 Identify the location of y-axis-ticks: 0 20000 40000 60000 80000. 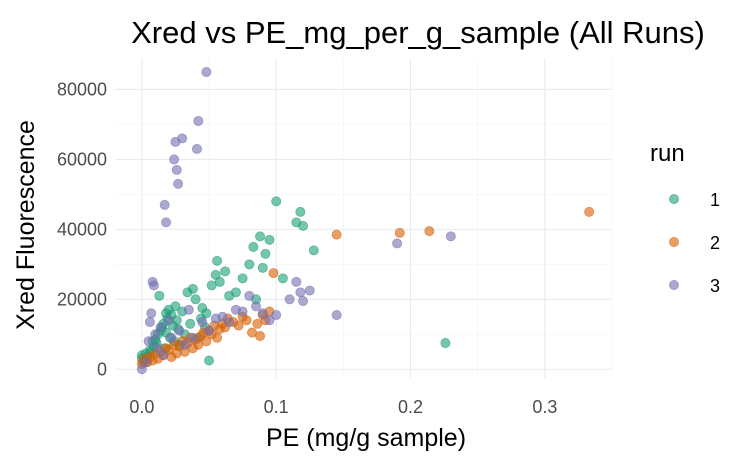
(82, 229).